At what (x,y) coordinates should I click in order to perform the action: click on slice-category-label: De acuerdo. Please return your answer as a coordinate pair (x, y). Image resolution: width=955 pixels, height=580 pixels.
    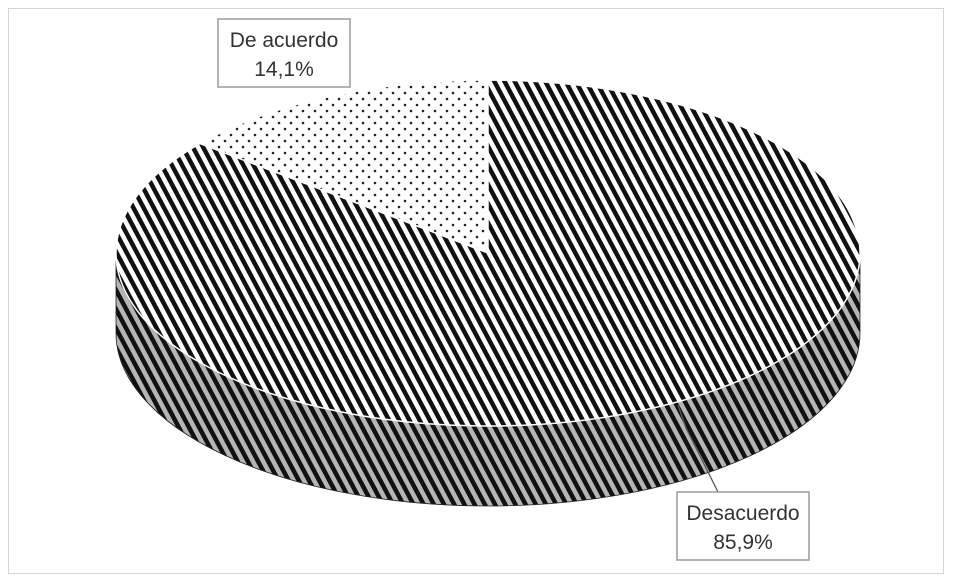
    Looking at the image, I should click on (284, 40).